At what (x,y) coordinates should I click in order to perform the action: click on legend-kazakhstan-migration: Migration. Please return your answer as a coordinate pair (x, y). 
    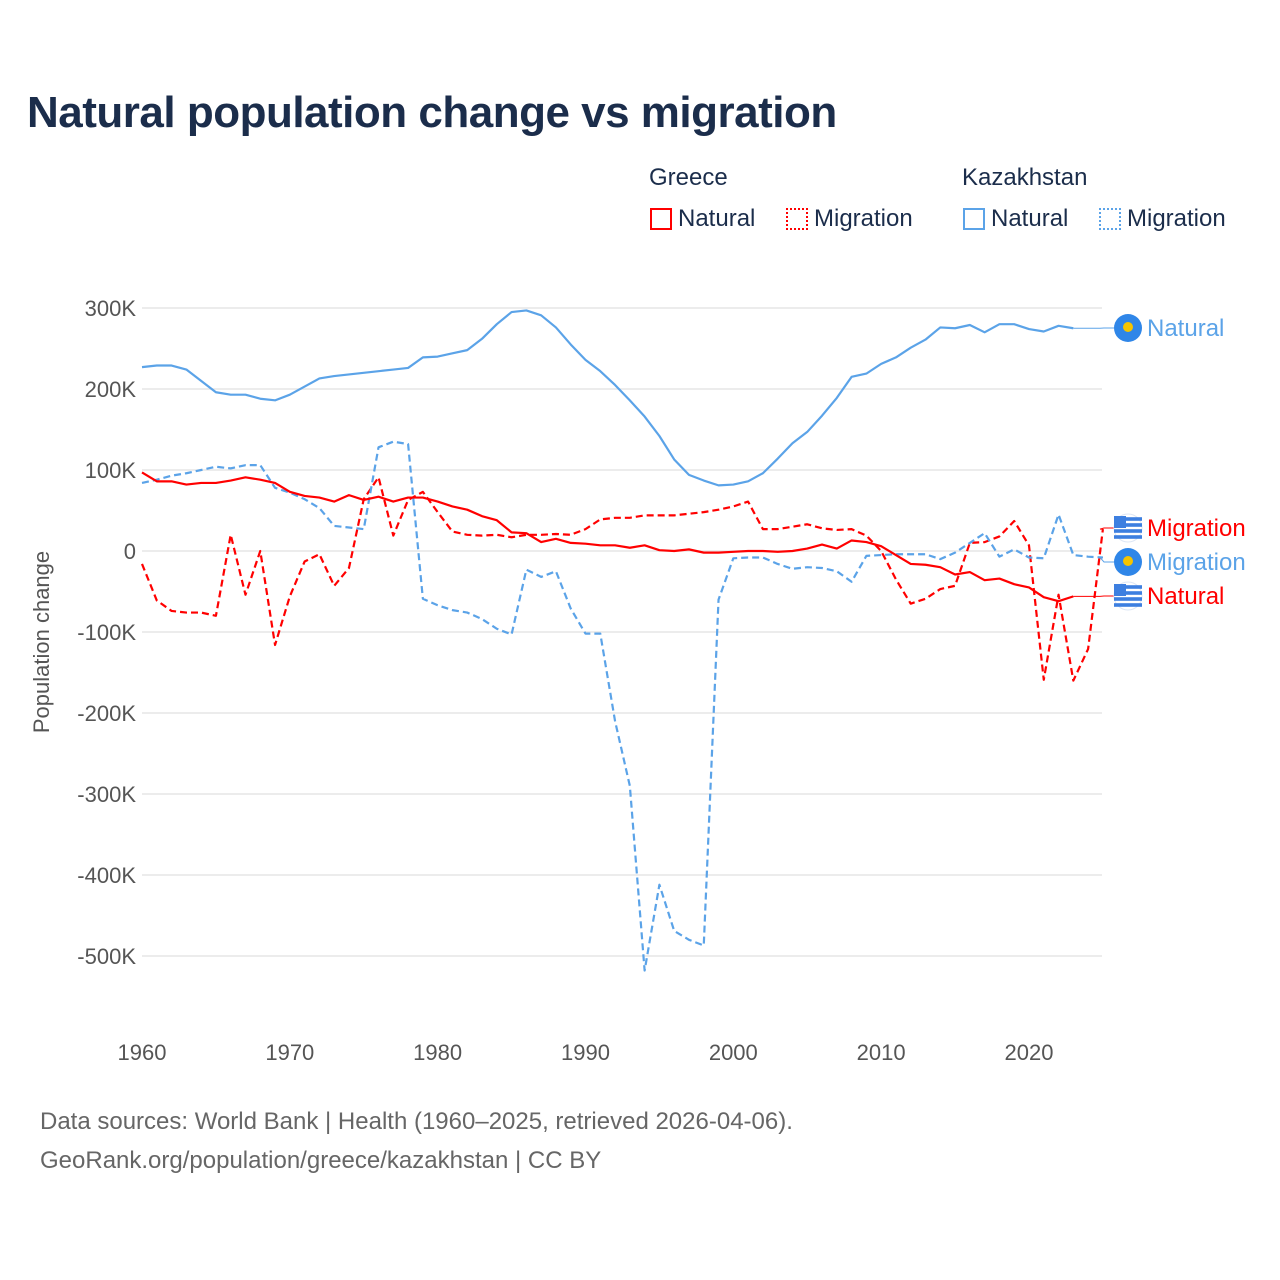
    Looking at the image, I should click on (1162, 219).